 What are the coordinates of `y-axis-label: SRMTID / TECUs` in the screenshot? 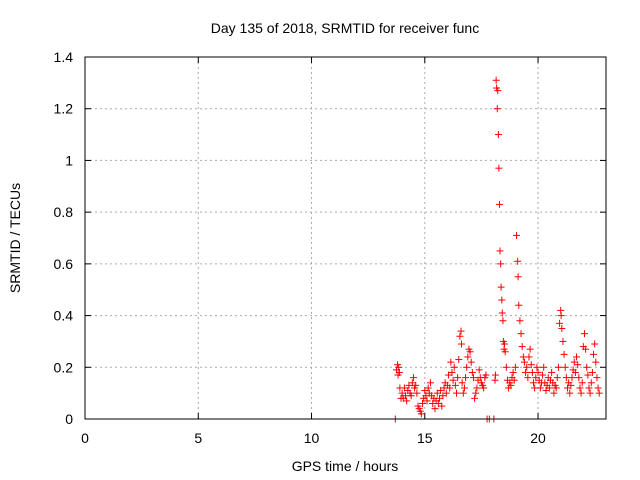 It's located at (15, 238).